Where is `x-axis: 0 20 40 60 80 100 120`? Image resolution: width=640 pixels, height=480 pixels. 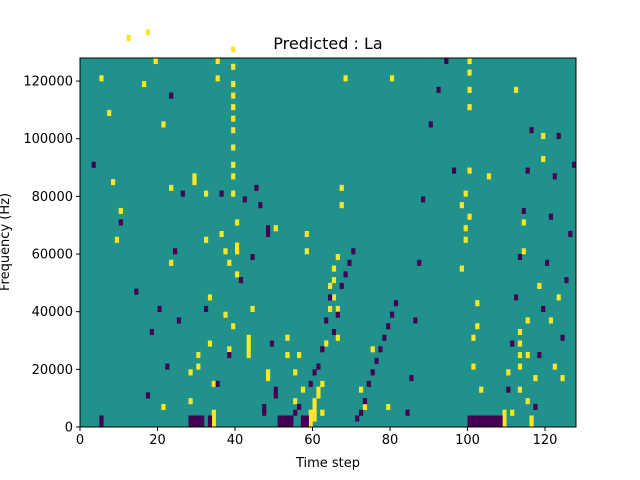 x-axis: 0 20 40 60 80 100 120 is located at coordinates (317, 437).